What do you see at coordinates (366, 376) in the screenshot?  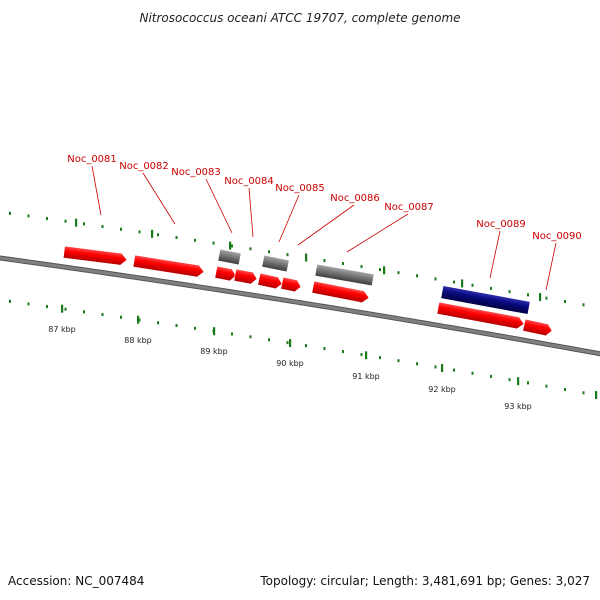 I see `scale-tick-label: 91 kbp` at bounding box center [366, 376].